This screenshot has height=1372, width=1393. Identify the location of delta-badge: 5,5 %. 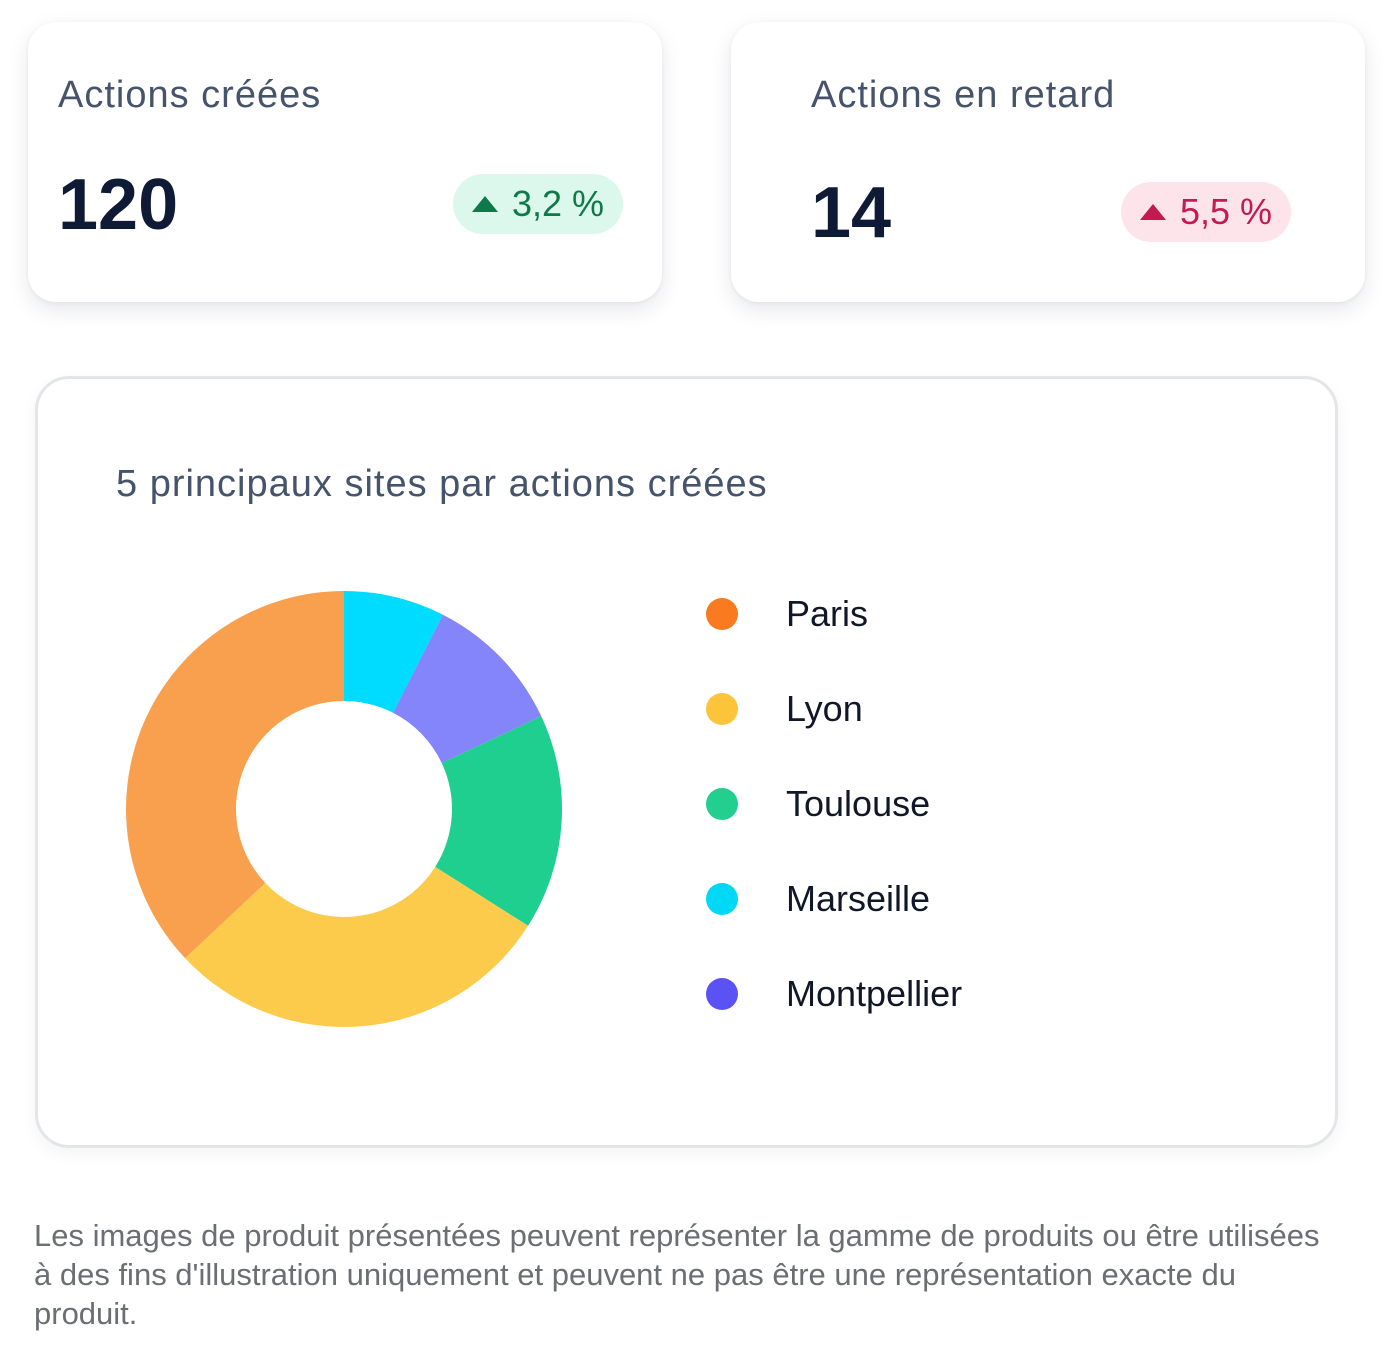
(1206, 212).